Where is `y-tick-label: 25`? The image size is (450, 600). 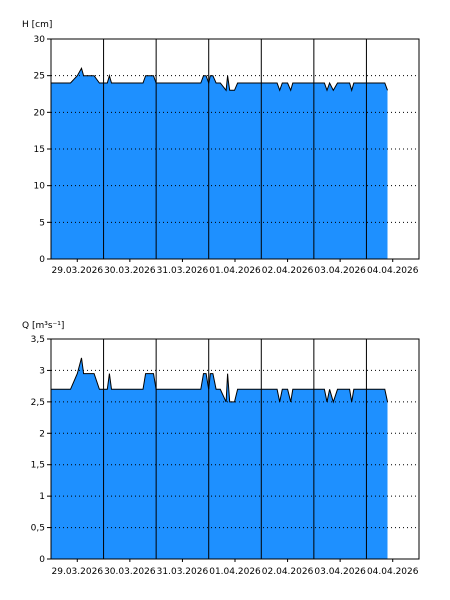 y-tick-label: 25 is located at coordinates (39, 77).